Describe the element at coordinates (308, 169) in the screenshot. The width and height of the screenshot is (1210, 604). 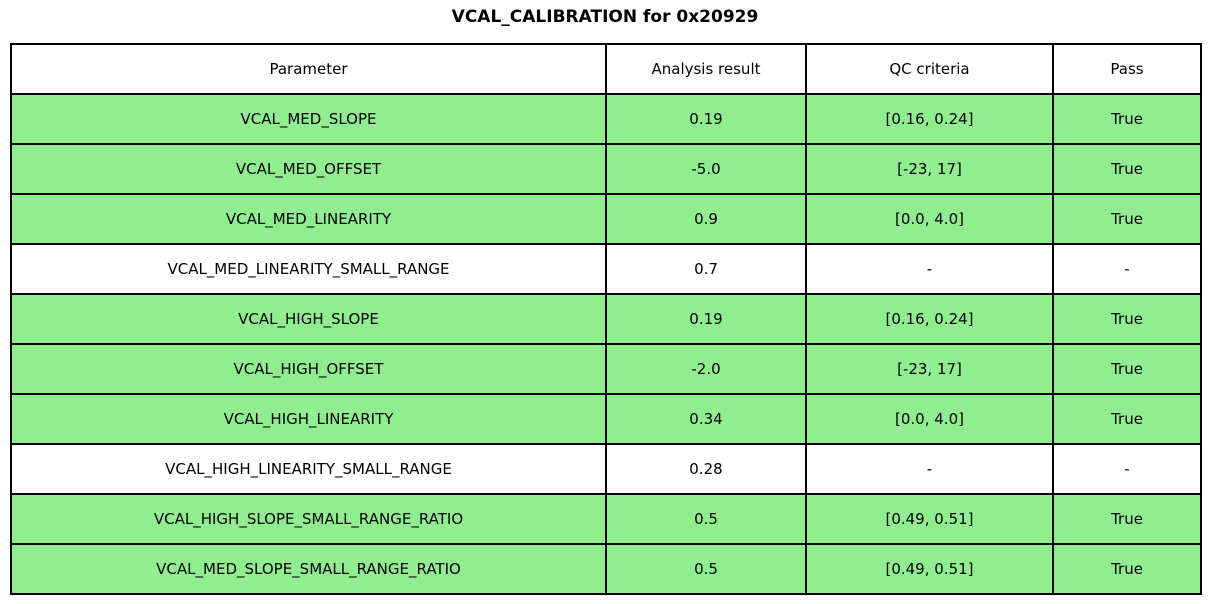
I see `cell-parameter: VCAL_MED_OFFSET` at that location.